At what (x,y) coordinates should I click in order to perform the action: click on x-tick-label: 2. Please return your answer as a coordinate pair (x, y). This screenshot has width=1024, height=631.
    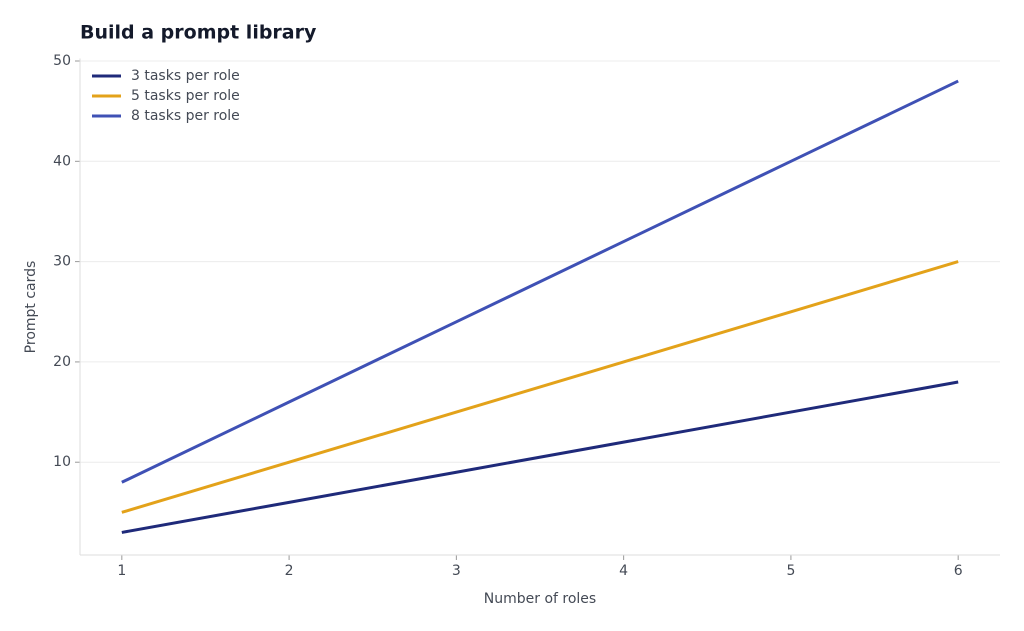
    Looking at the image, I should click on (289, 571).